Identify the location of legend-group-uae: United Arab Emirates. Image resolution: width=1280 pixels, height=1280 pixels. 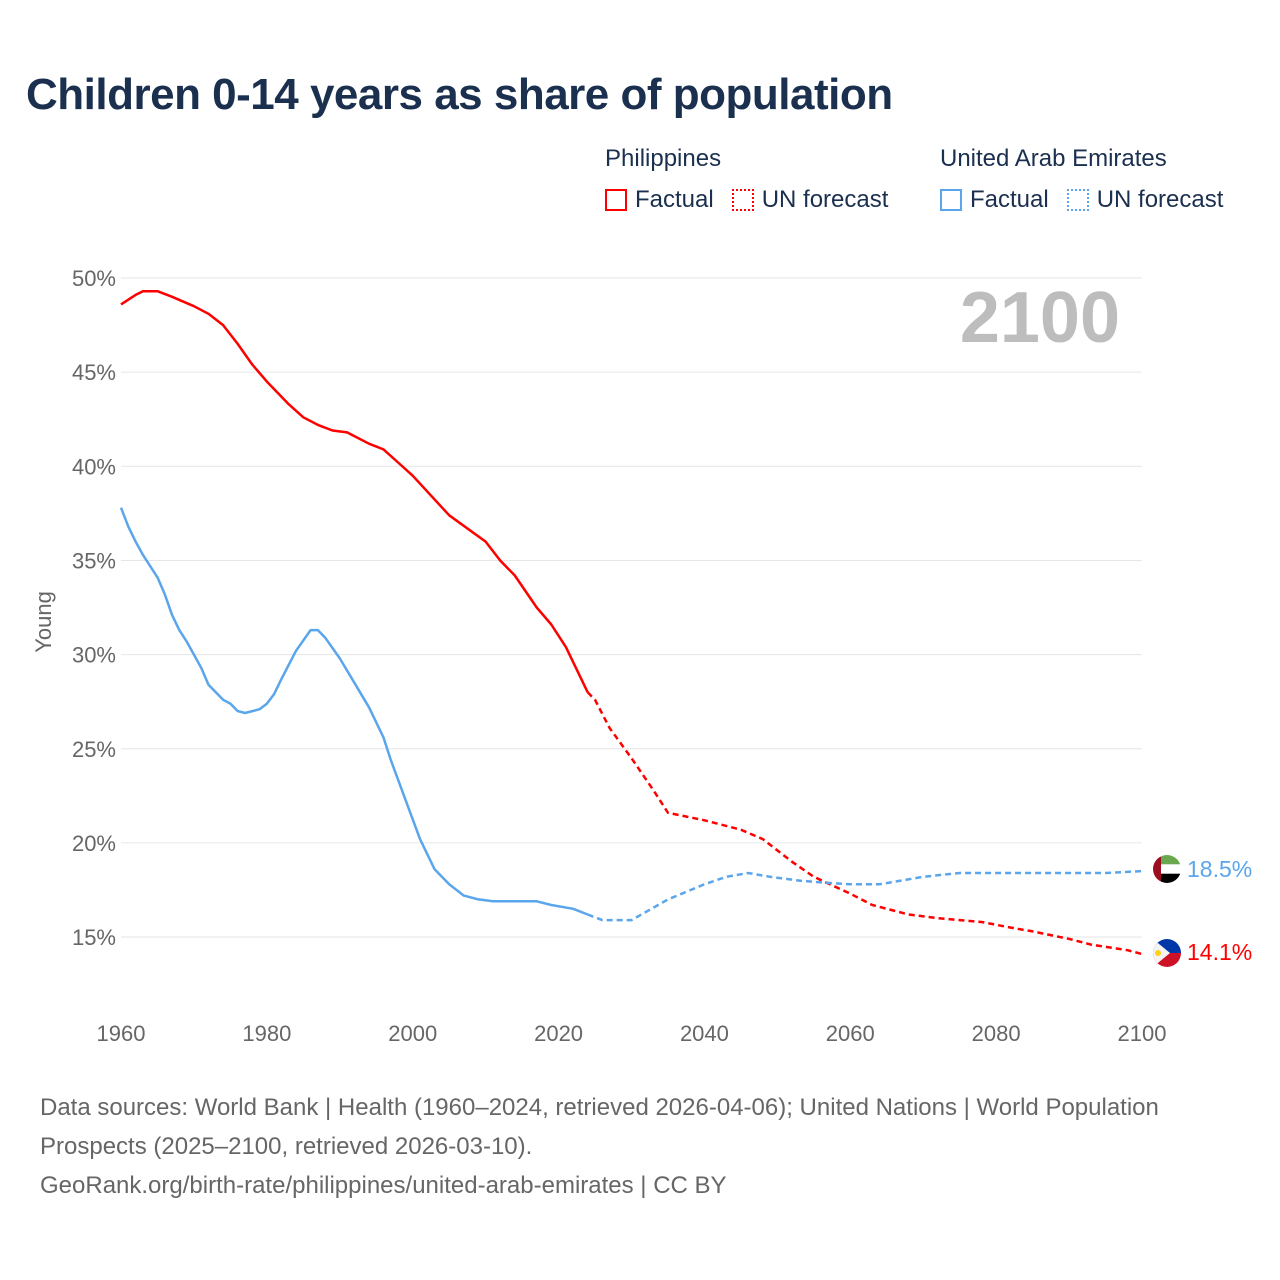
(1053, 158).